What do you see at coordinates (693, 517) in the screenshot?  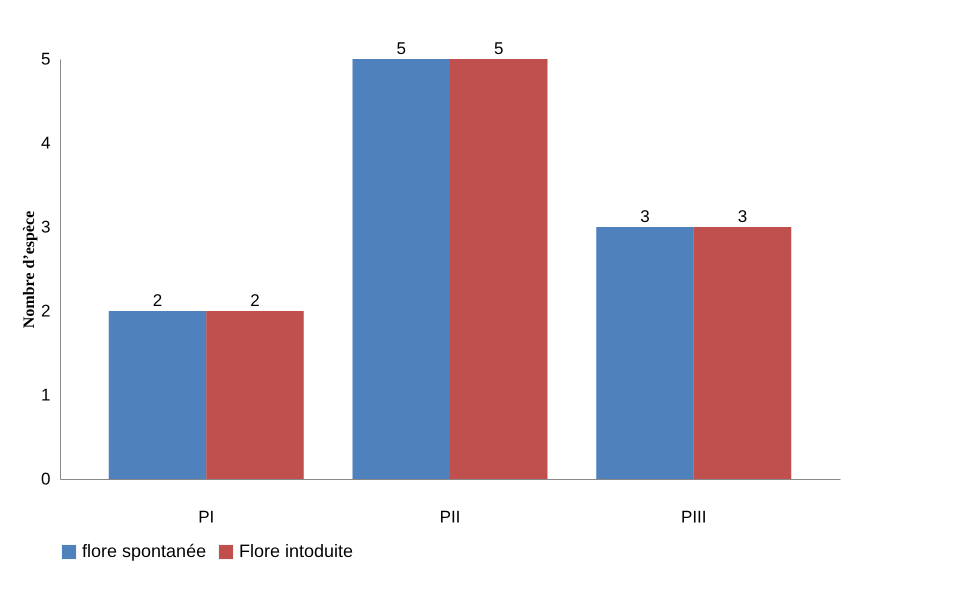 I see `x-tick-label: PIII` at bounding box center [693, 517].